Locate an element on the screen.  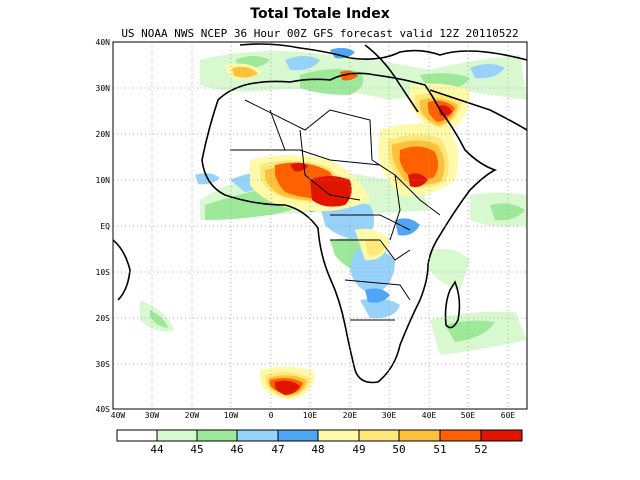
lon-label: 20E is located at coordinates (350, 415).